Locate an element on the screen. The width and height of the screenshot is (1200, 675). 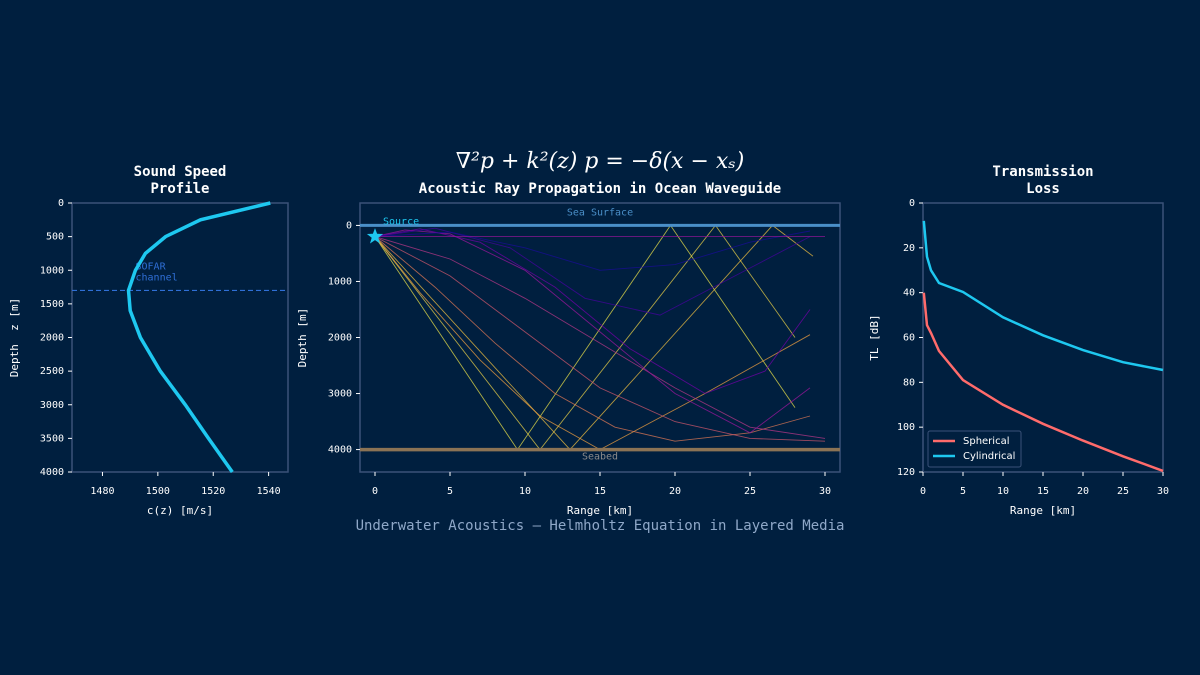
sofar-label: SOFAR is located at coordinates (150, 266).